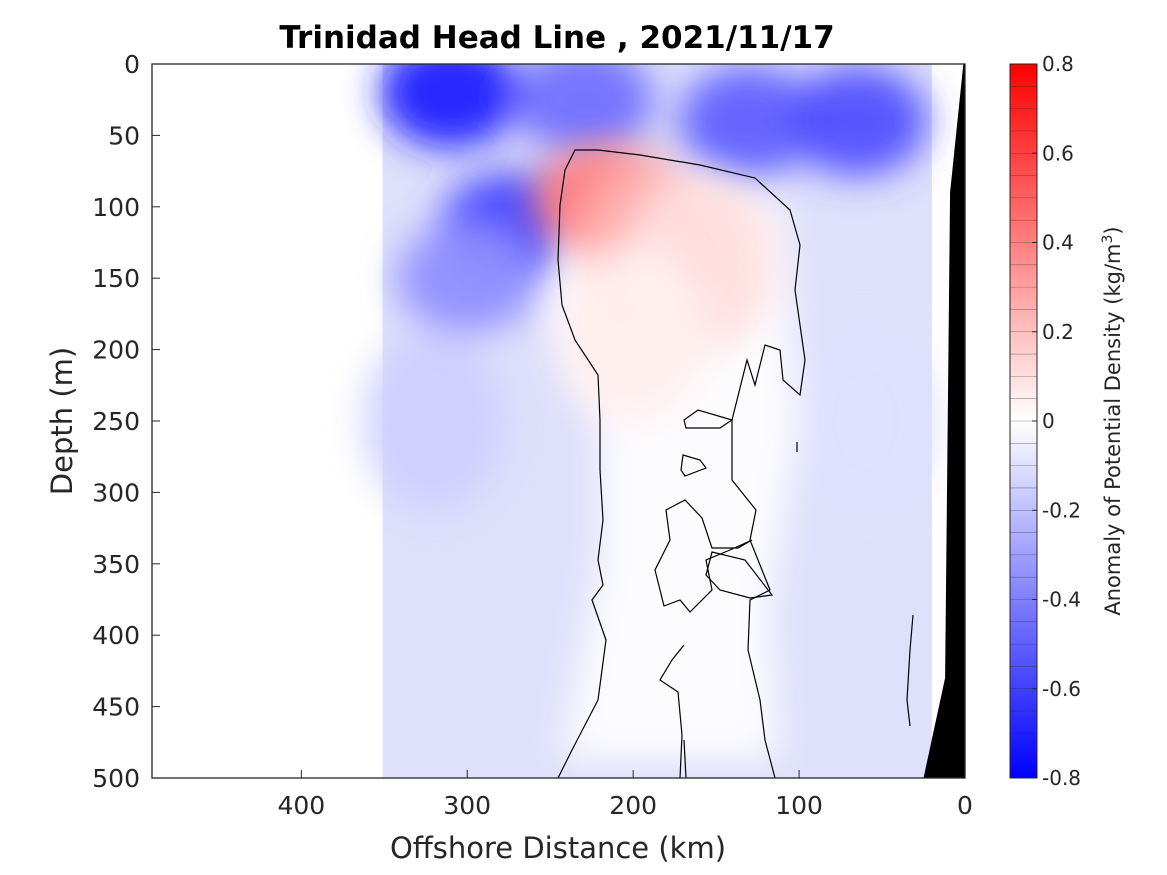 The height and width of the screenshot is (875, 1167). I want to click on x-tick-label: 400, so click(301, 805).